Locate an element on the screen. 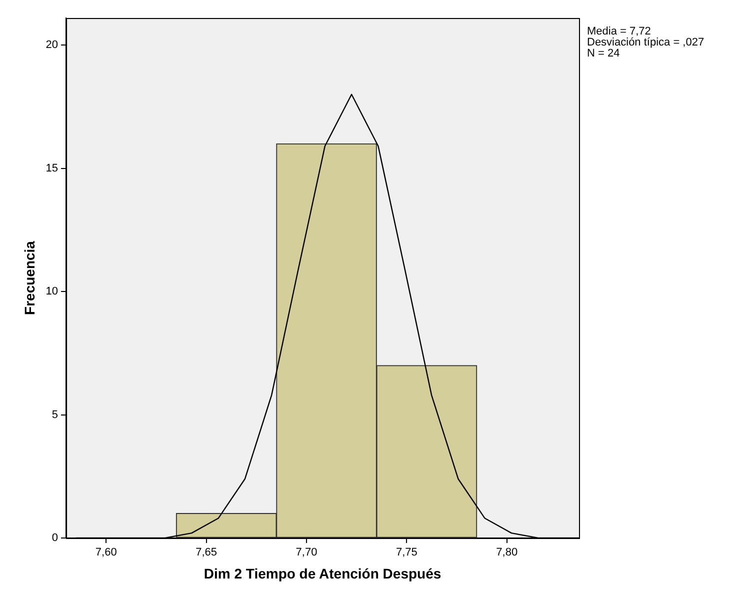 The width and height of the screenshot is (752, 605). text: Media = 7,72 is located at coordinates (619, 32).